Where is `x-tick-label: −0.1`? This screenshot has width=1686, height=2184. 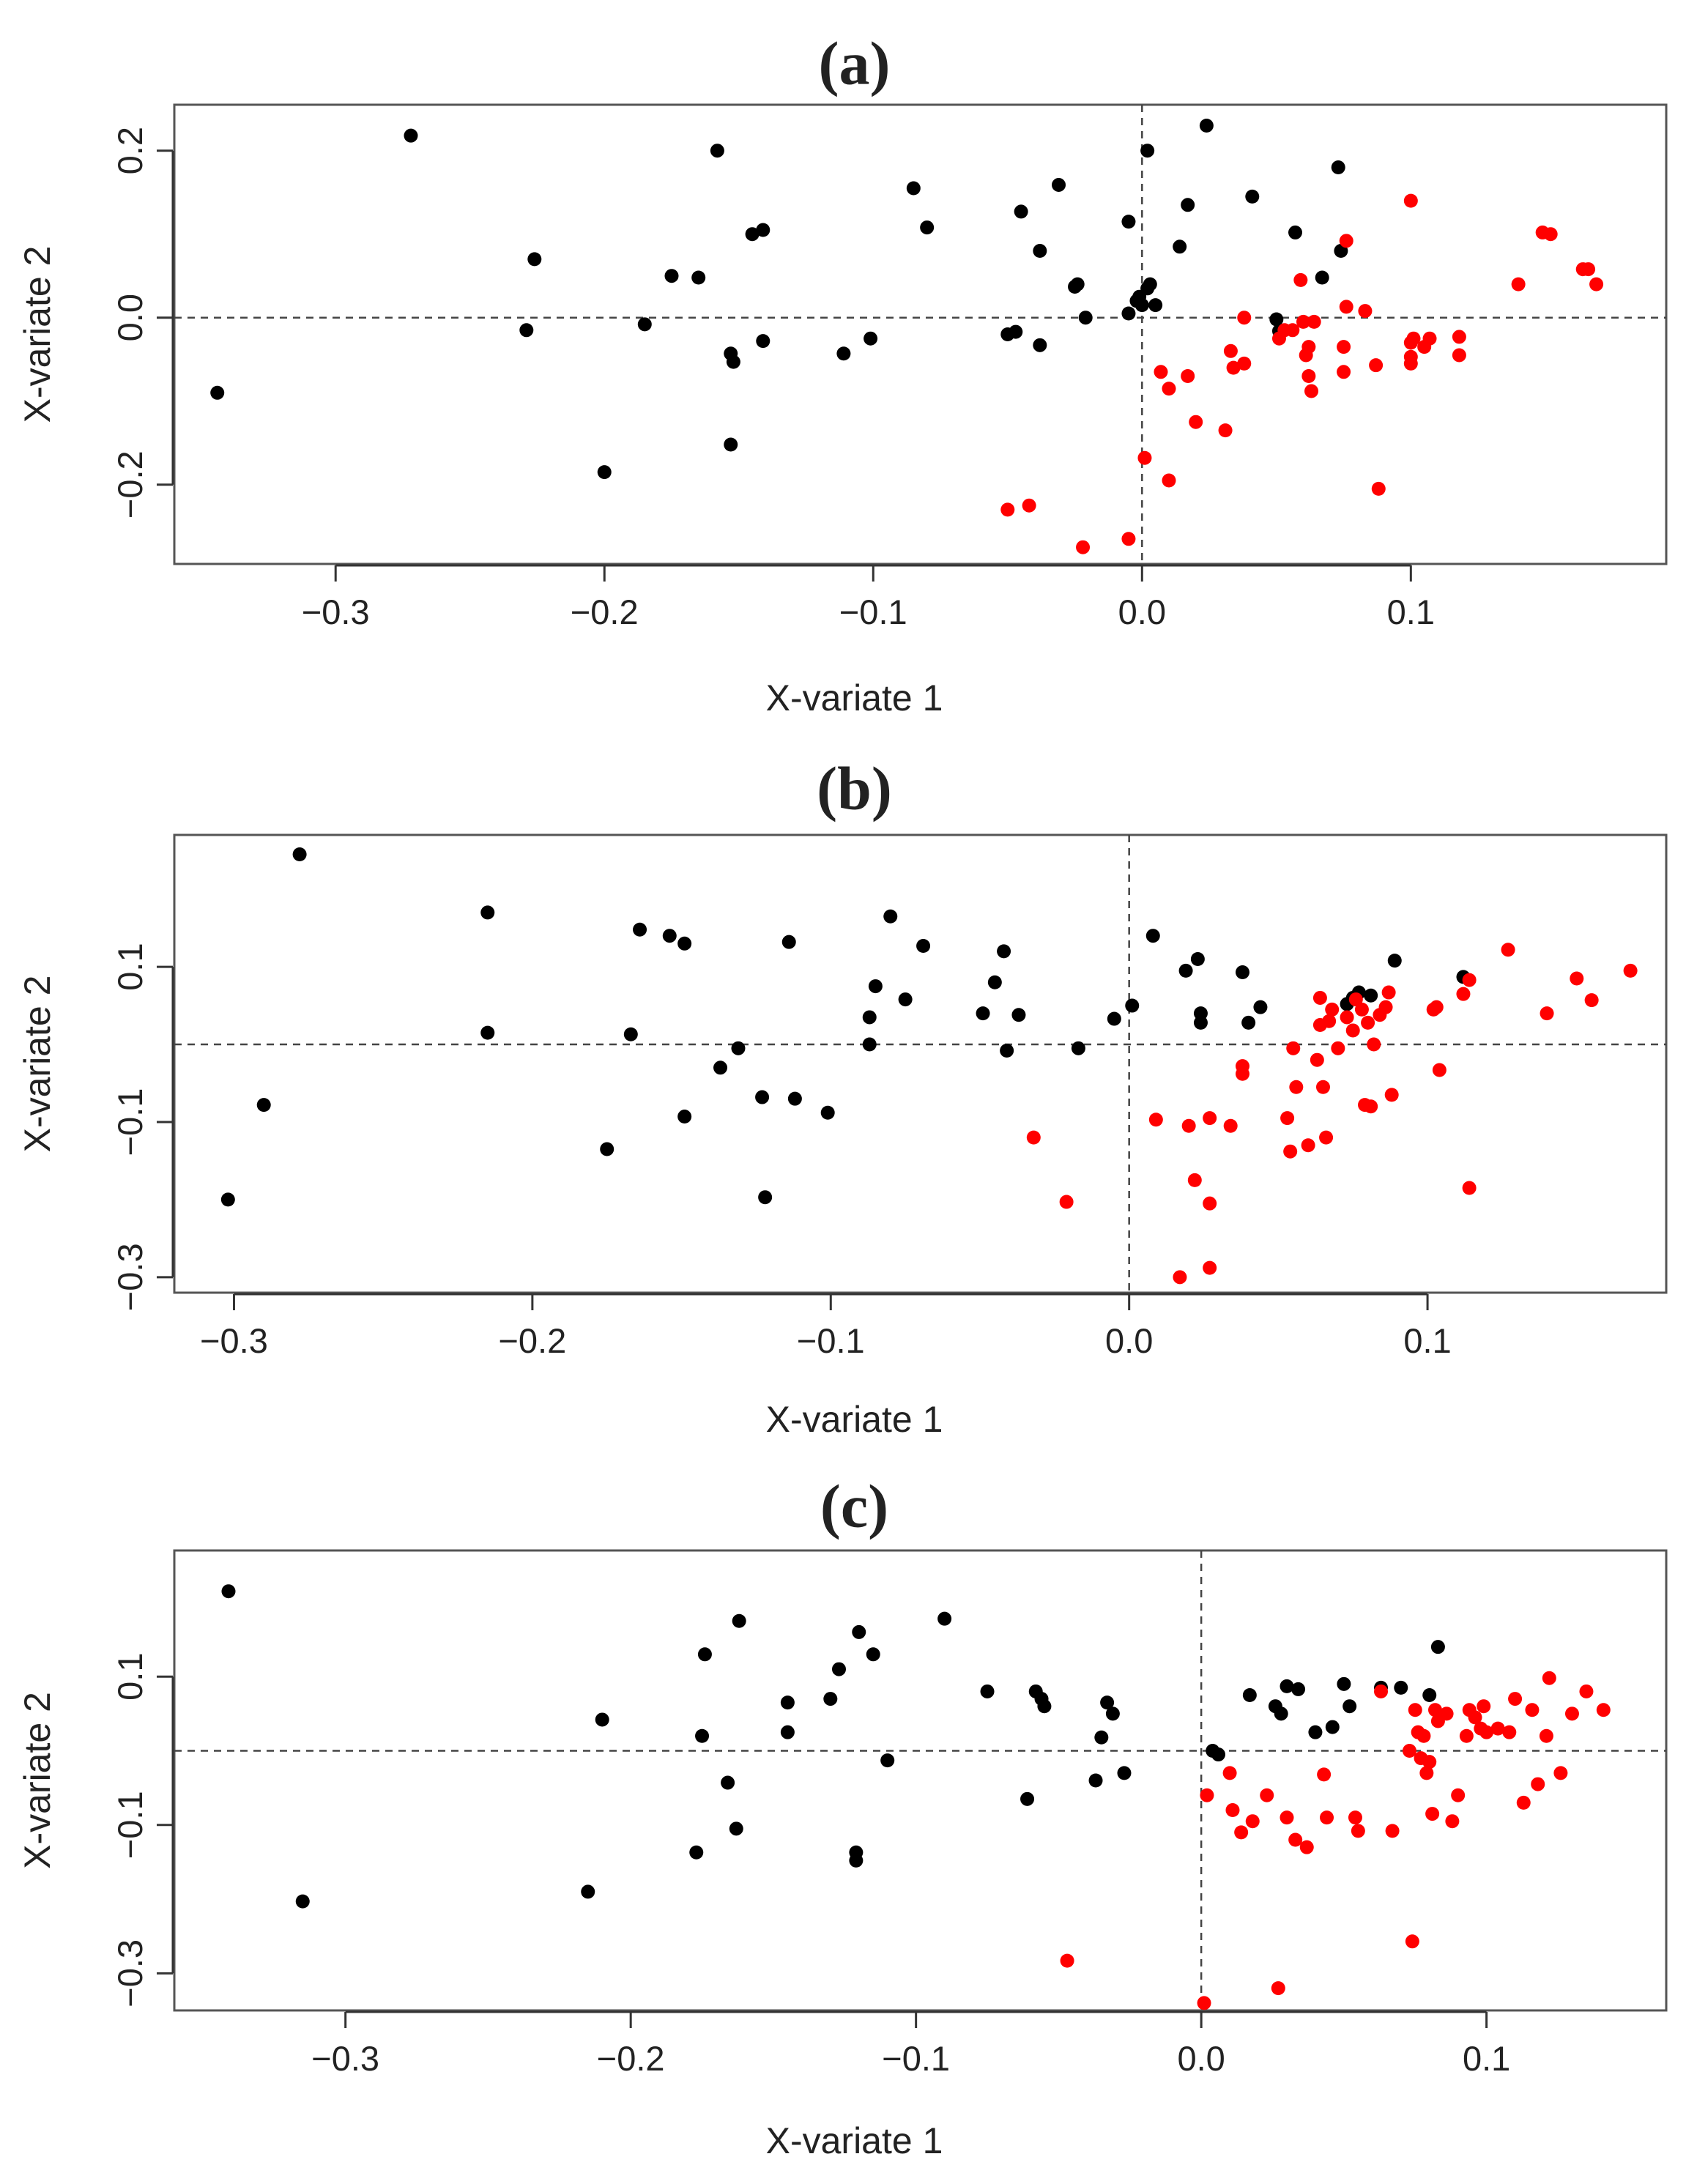 x-tick-label: −0.1 is located at coordinates (831, 1340).